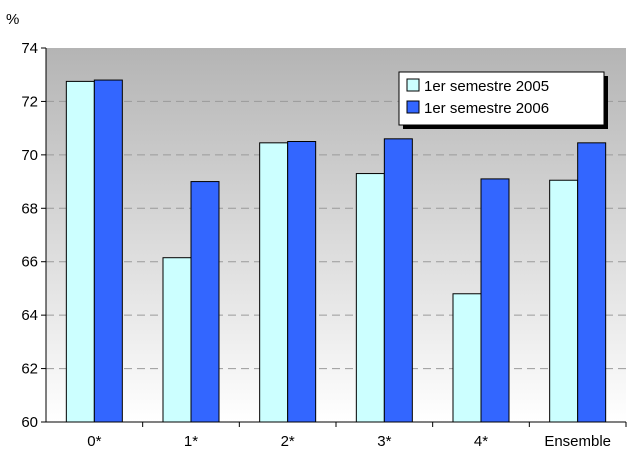 The width and height of the screenshot is (634, 459). Describe the element at coordinates (29, 315) in the screenshot. I see `y-tick-label: 64` at that location.